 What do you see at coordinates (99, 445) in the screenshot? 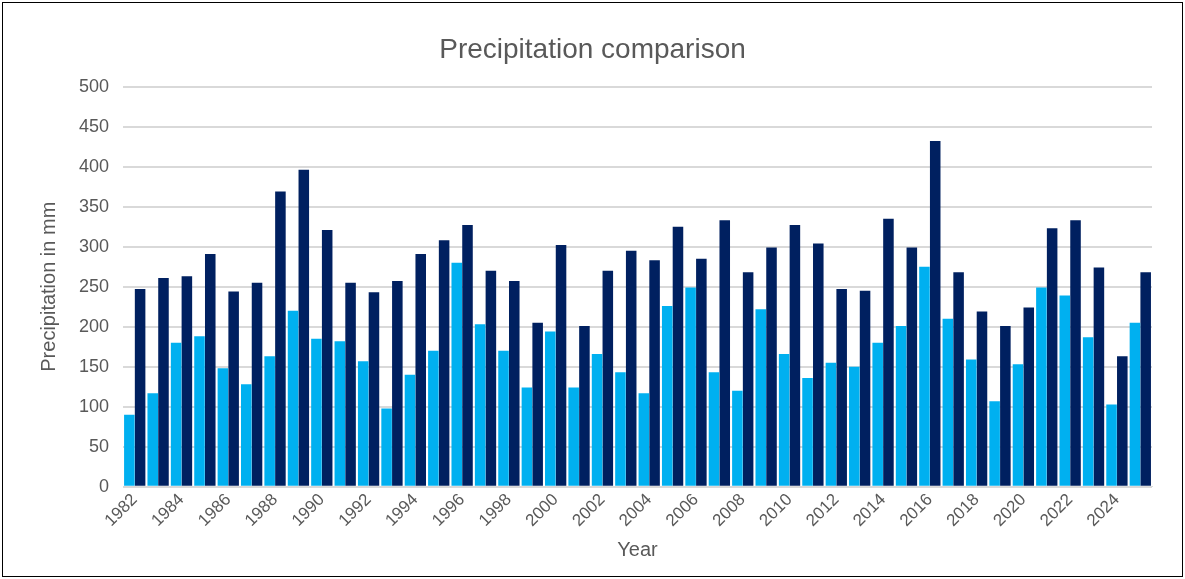
I see `y-tick-label: 50` at bounding box center [99, 445].